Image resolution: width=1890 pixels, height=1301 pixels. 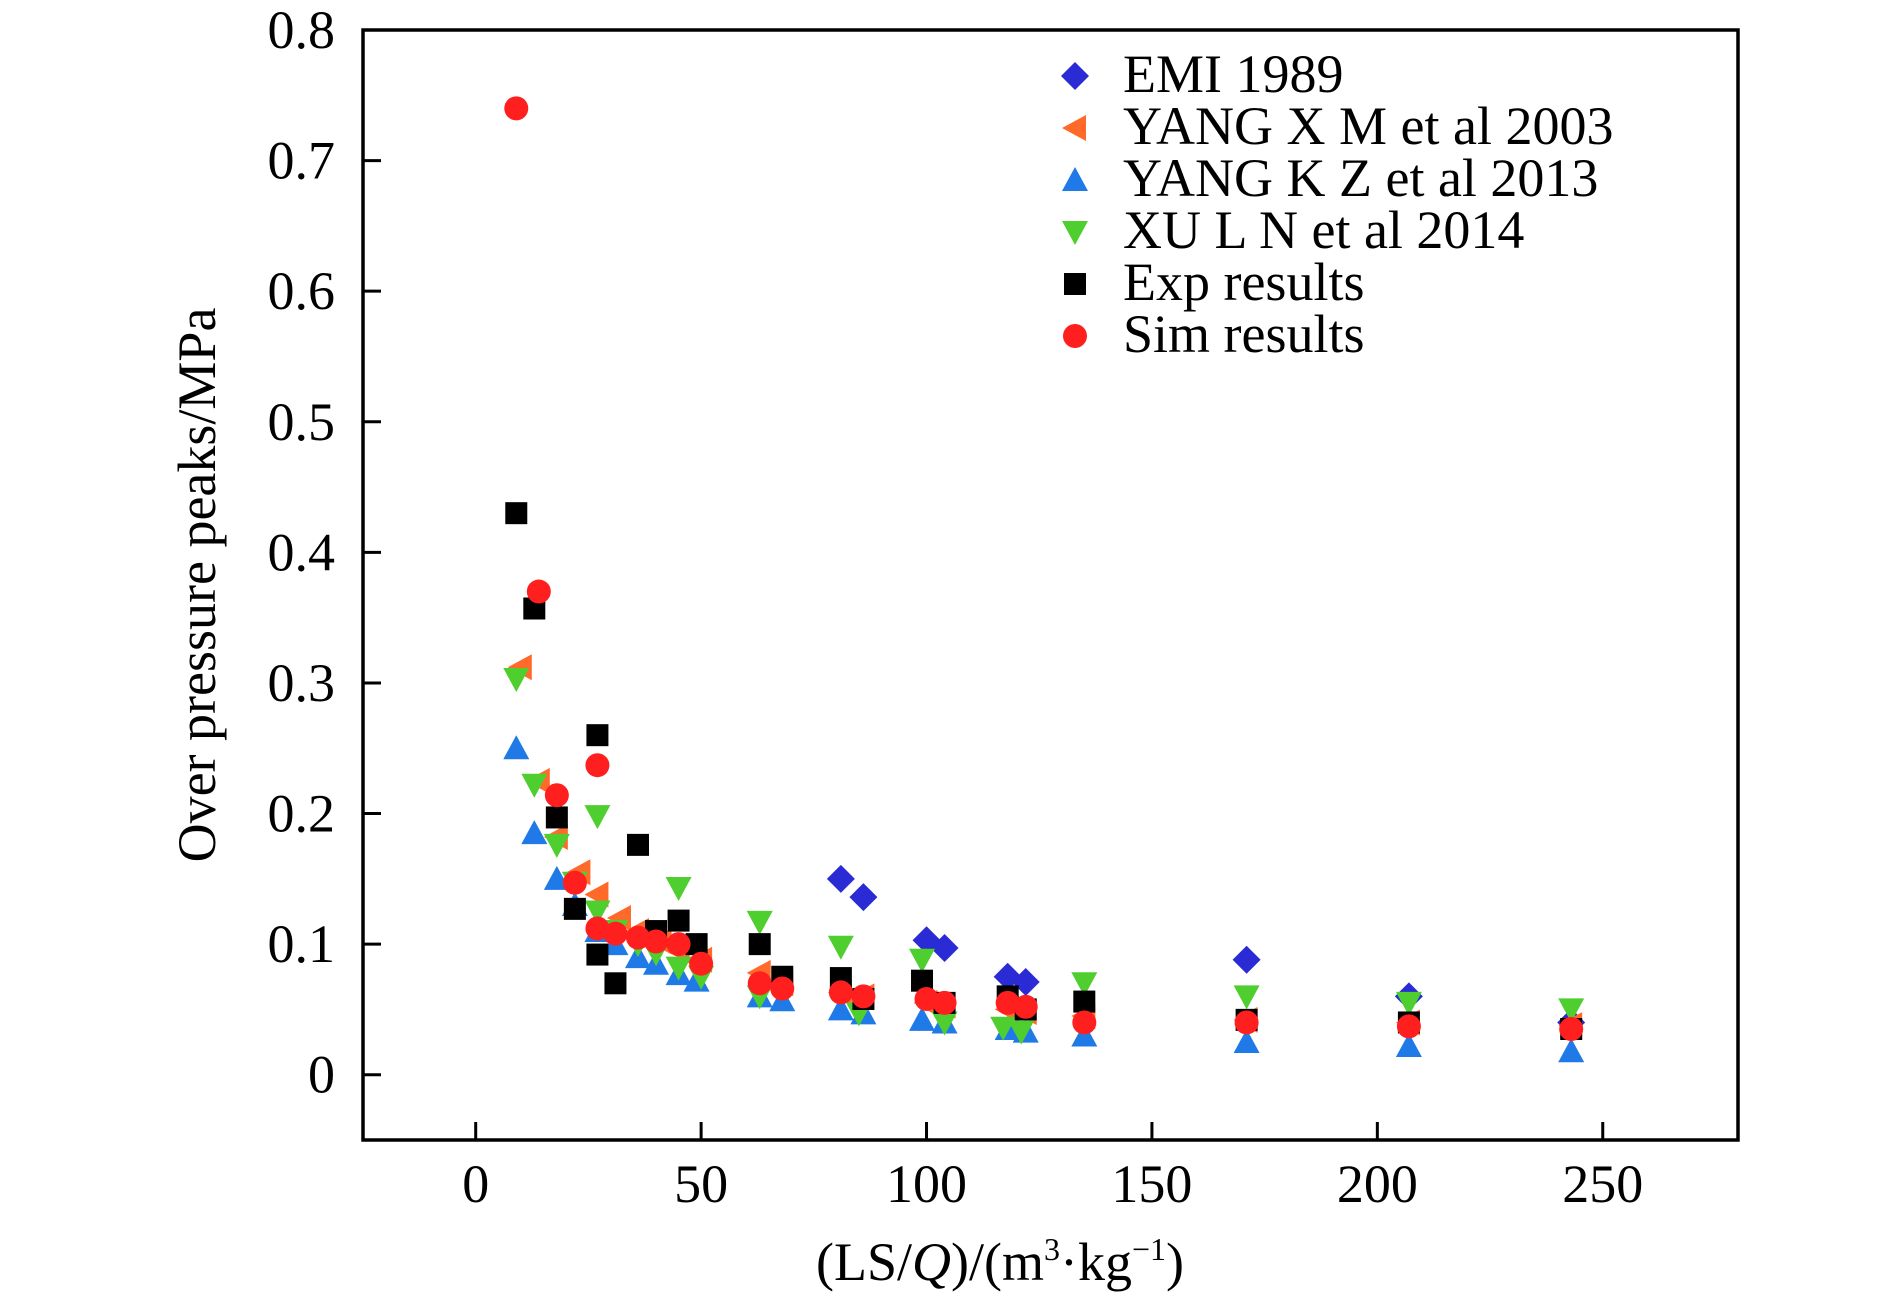 What do you see at coordinates (302, 422) in the screenshot?
I see `y-tick-label: 0.5` at bounding box center [302, 422].